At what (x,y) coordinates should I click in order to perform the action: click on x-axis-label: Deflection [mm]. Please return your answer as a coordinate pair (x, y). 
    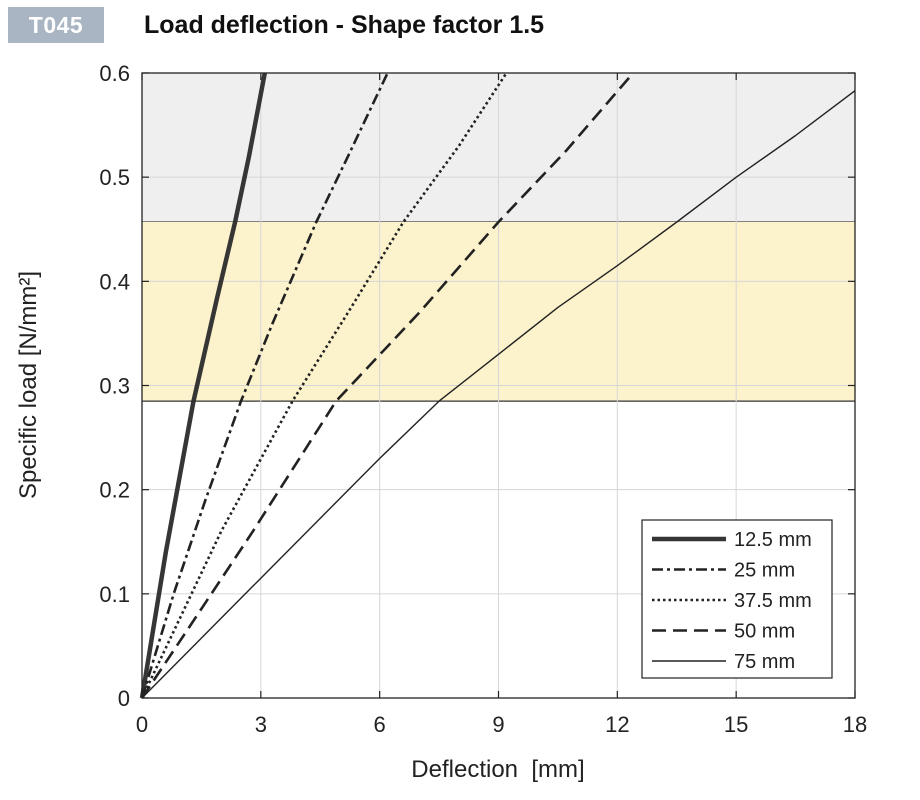
    Looking at the image, I should click on (497, 769).